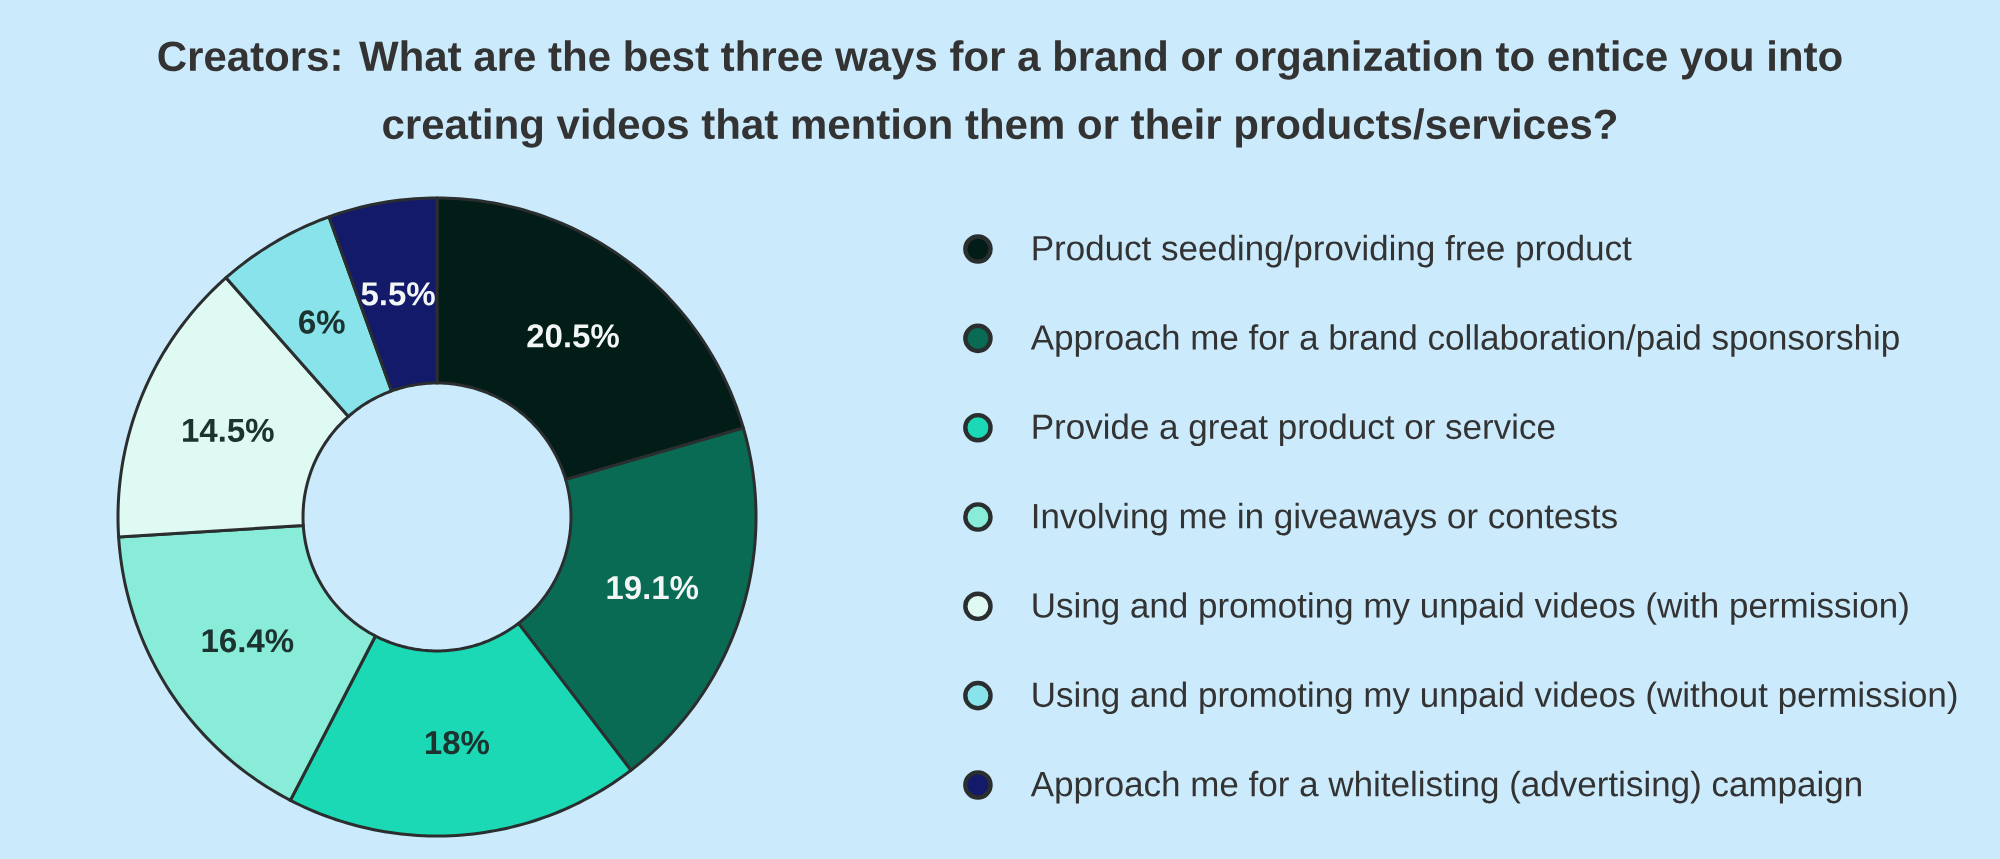 The height and width of the screenshot is (859, 2000). Describe the element at coordinates (1332, 251) in the screenshot. I see `legend-label: Product seeding/providing free product` at that location.